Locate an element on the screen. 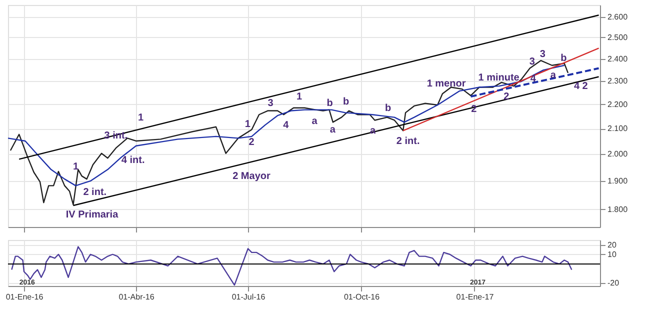 The height and width of the screenshot is (323, 650). y-tick-label: 10 is located at coordinates (612, 254).